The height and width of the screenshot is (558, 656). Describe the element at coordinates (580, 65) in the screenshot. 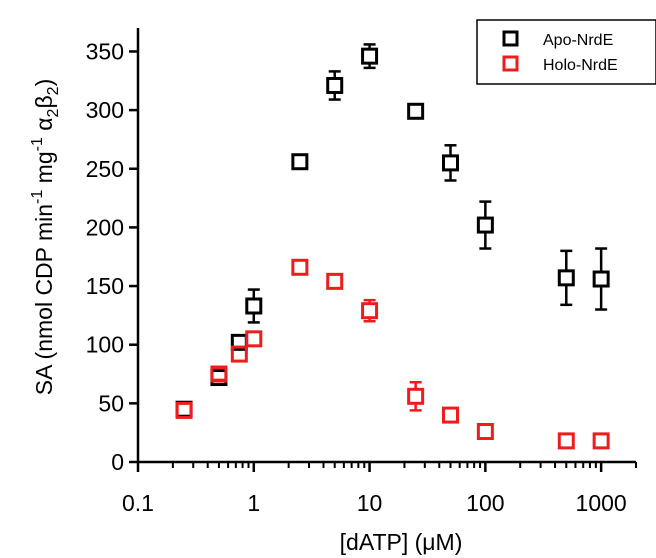

I see `legend-label: Holo-NrdE` at that location.